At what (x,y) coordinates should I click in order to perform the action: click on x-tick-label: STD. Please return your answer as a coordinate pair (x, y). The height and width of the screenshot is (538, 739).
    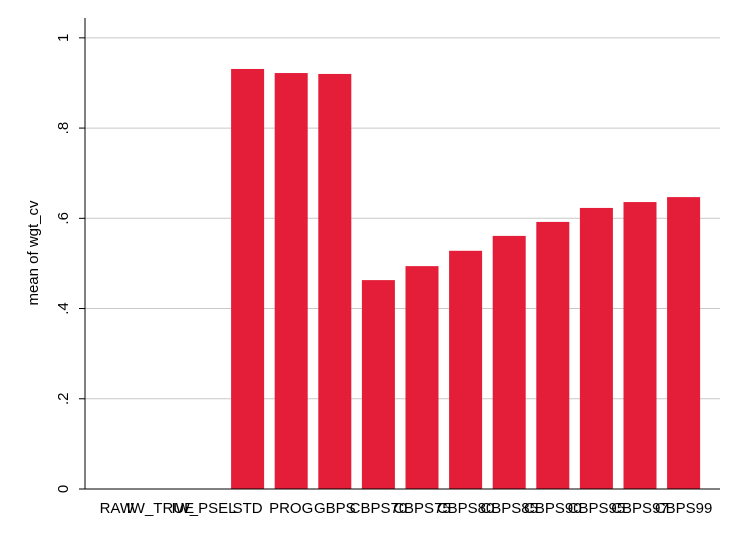
    Looking at the image, I should click on (248, 508).